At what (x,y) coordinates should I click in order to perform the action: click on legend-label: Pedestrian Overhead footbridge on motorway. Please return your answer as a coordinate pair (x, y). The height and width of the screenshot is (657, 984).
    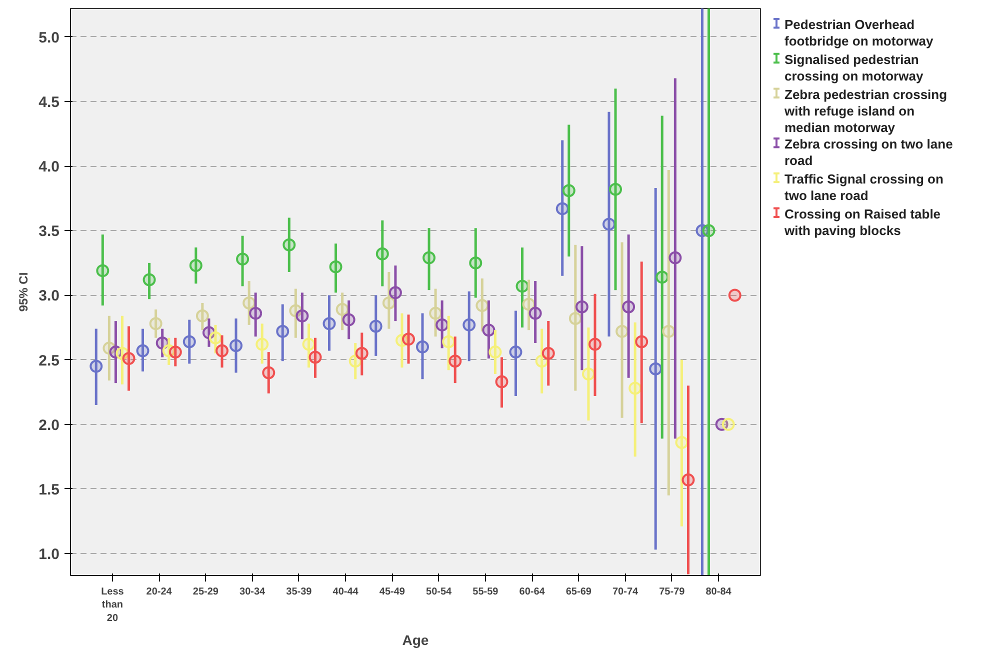
    Looking at the image, I should click on (859, 33).